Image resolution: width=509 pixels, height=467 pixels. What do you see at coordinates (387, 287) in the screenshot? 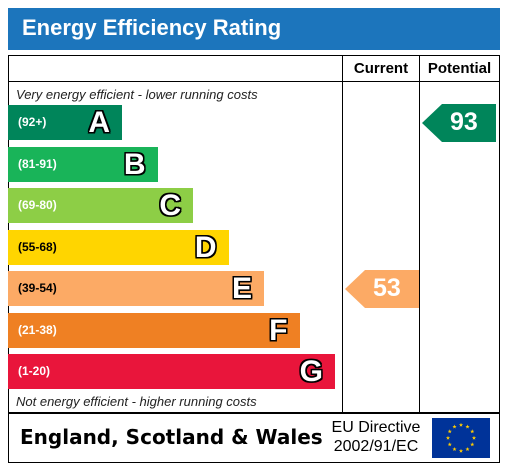
I see `current-rating-value: 53` at bounding box center [387, 287].